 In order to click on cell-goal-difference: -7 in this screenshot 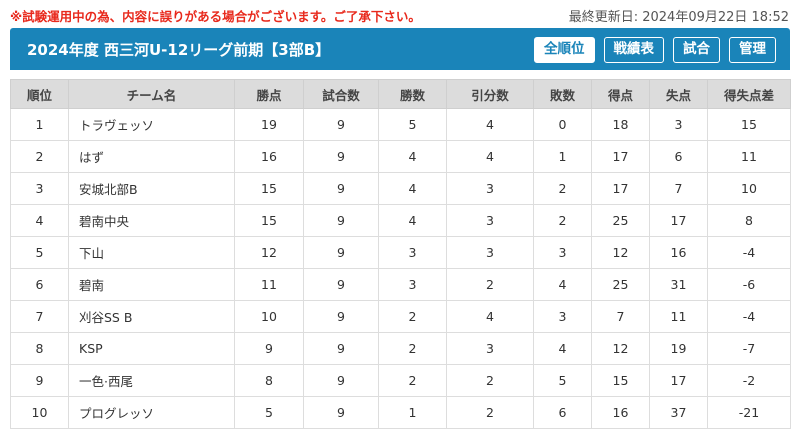, I will do `click(749, 348)`.